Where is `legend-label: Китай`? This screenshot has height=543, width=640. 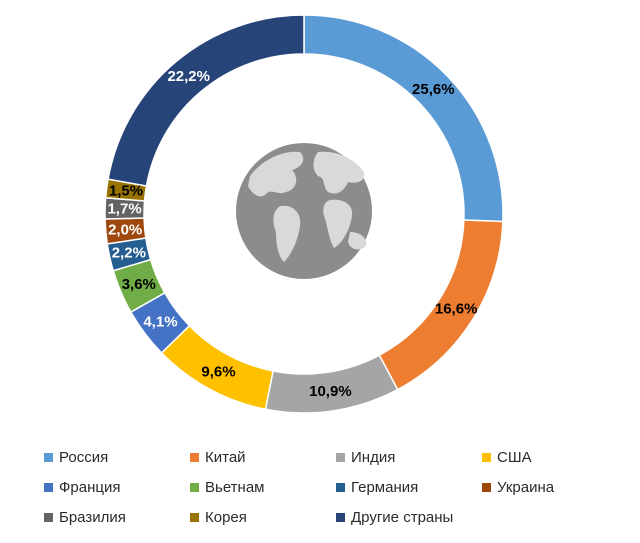 legend-label: Китай is located at coordinates (225, 457).